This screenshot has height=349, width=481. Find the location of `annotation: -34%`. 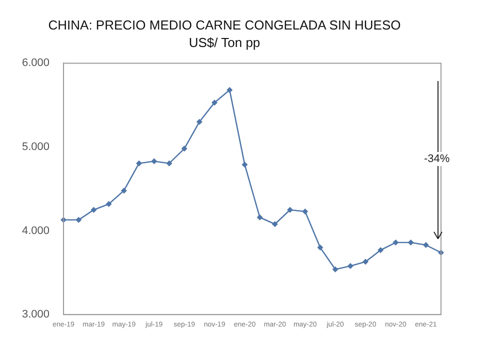

annotation: -34% is located at coordinates (437, 159).